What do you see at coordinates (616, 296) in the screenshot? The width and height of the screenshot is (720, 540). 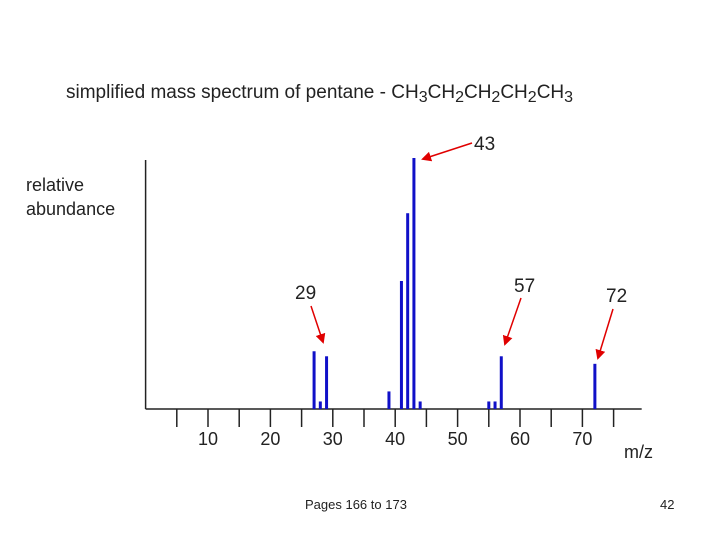 I see `peak-annotation: 72` at bounding box center [616, 296].